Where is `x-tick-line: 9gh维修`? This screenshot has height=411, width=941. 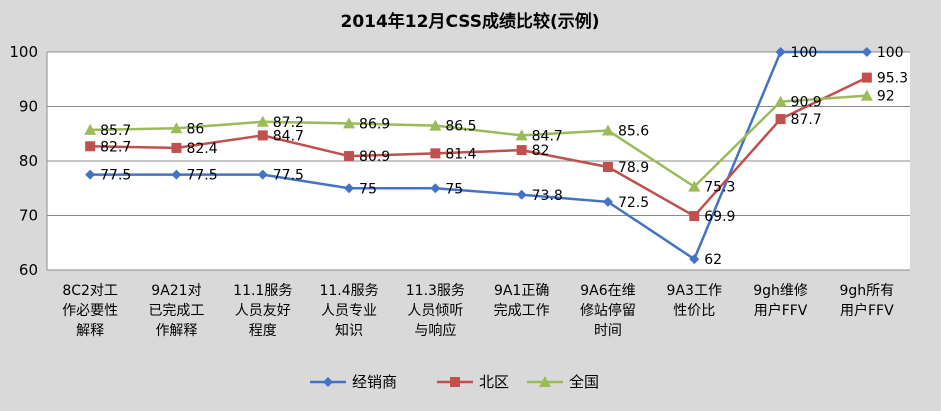 x-tick-line: 9gh维修 is located at coordinates (780, 291).